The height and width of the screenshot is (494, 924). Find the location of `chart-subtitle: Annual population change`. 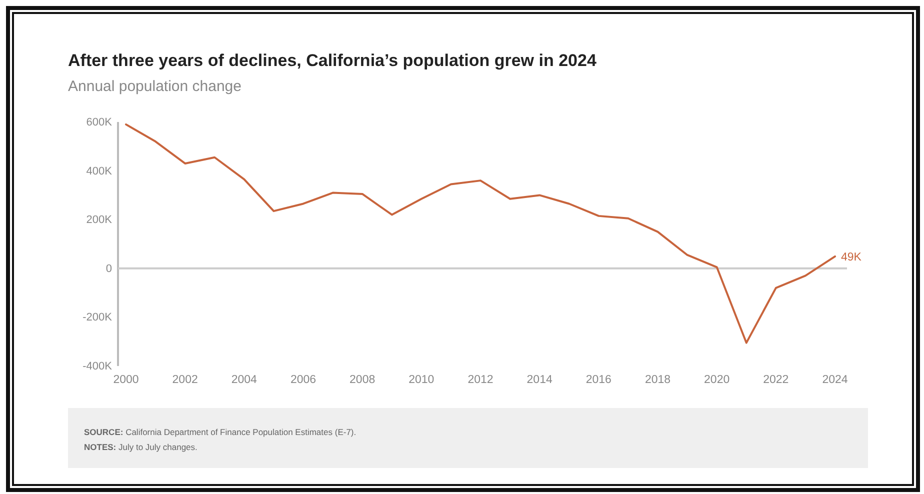

chart-subtitle: Annual population change is located at coordinates (155, 86).